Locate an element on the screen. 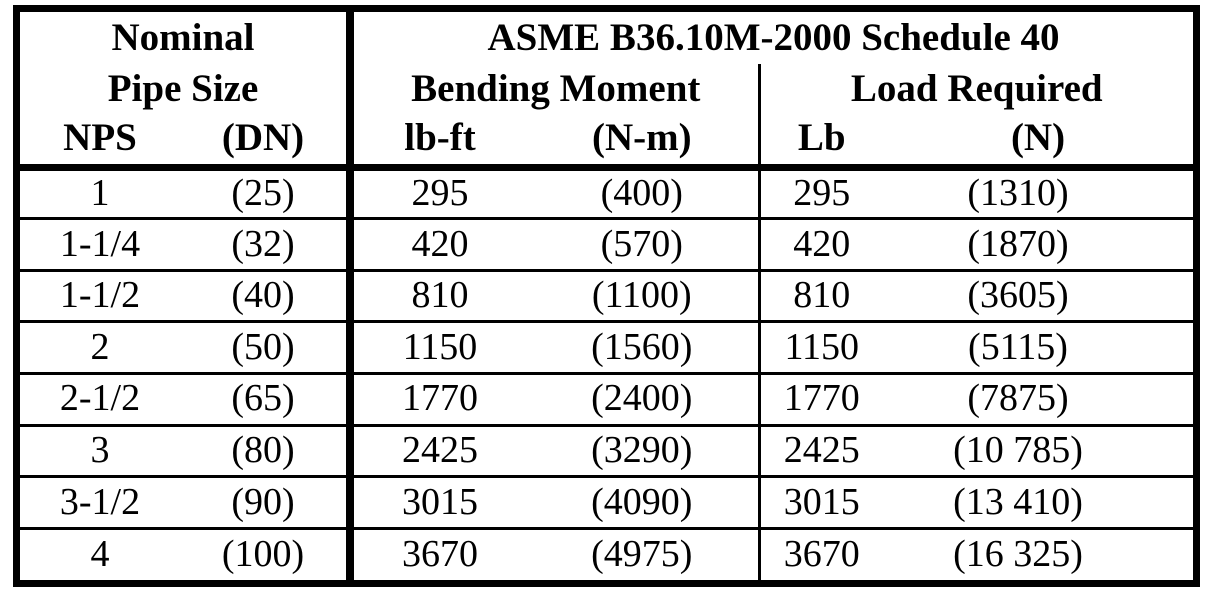  cell-dn: (32) is located at coordinates (265, 245).